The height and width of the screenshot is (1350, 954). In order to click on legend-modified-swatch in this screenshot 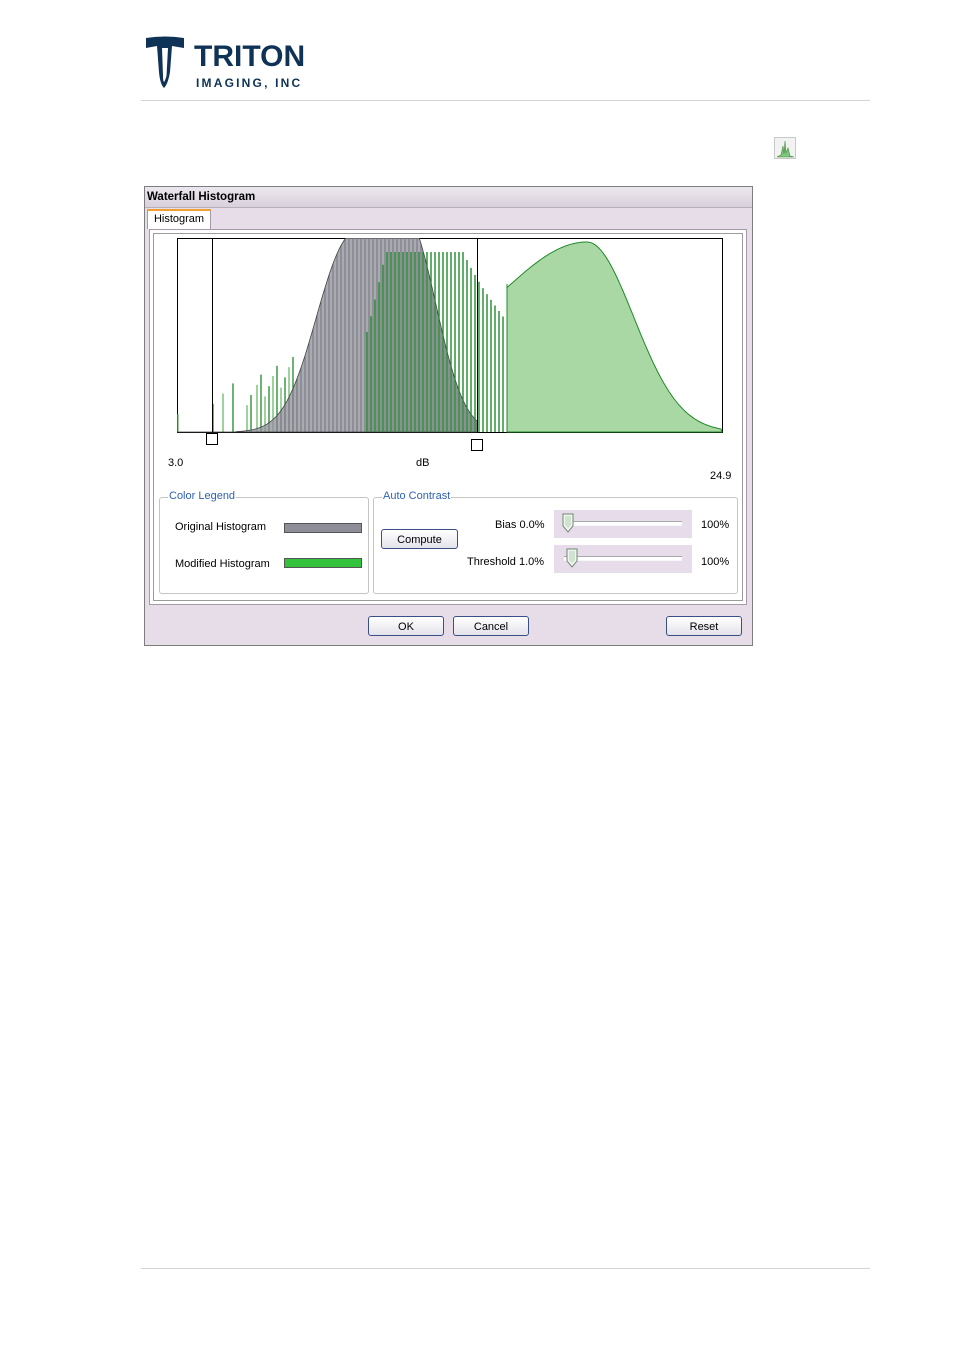, I will do `click(323, 563)`.